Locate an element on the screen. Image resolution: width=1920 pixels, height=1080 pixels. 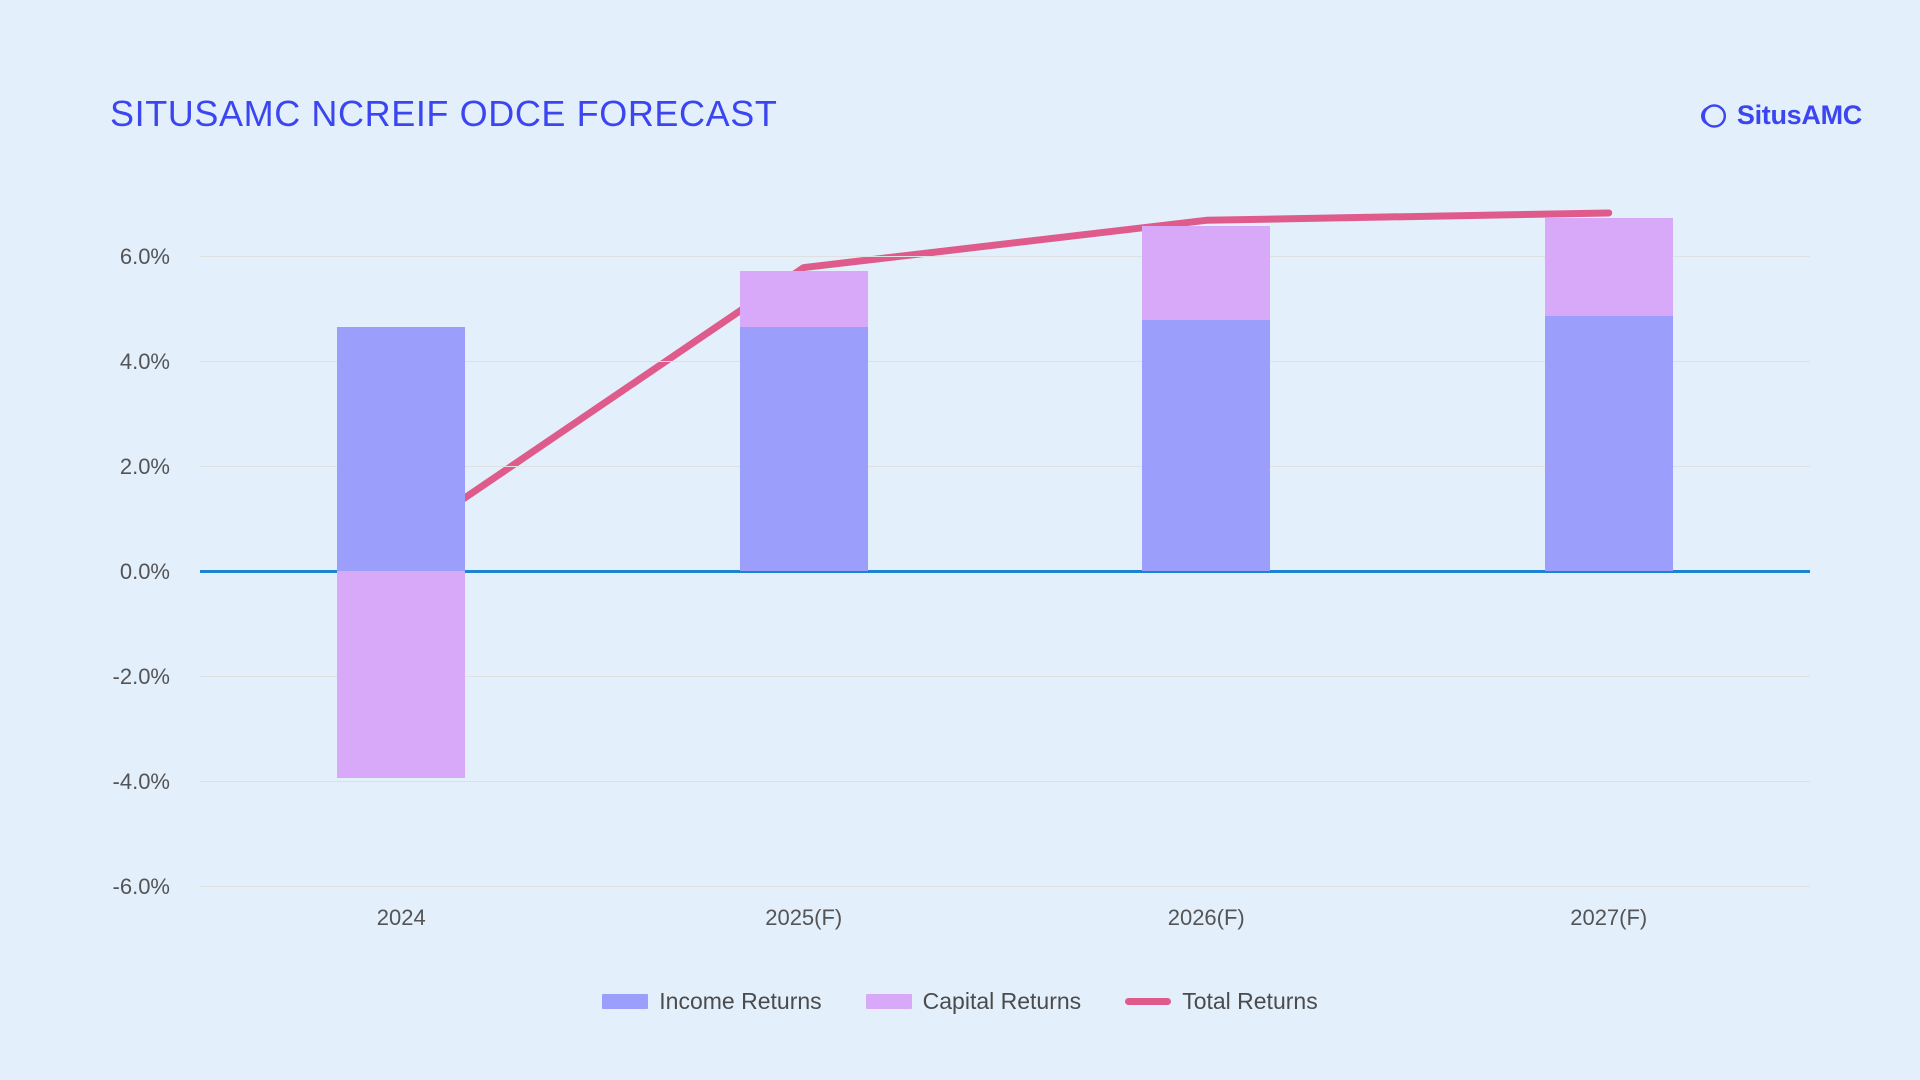
legend-swatch-capital is located at coordinates (888, 1001).